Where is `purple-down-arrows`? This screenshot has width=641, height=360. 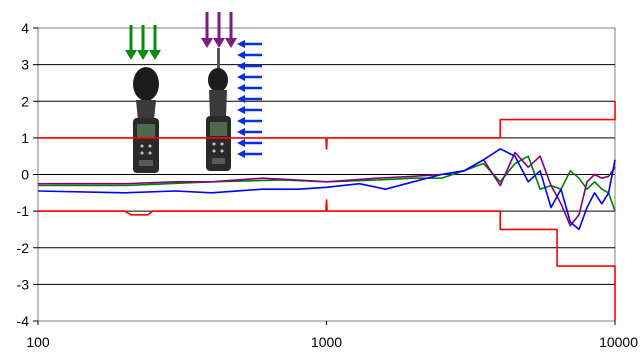
purple-down-arrows is located at coordinates (219, 30).